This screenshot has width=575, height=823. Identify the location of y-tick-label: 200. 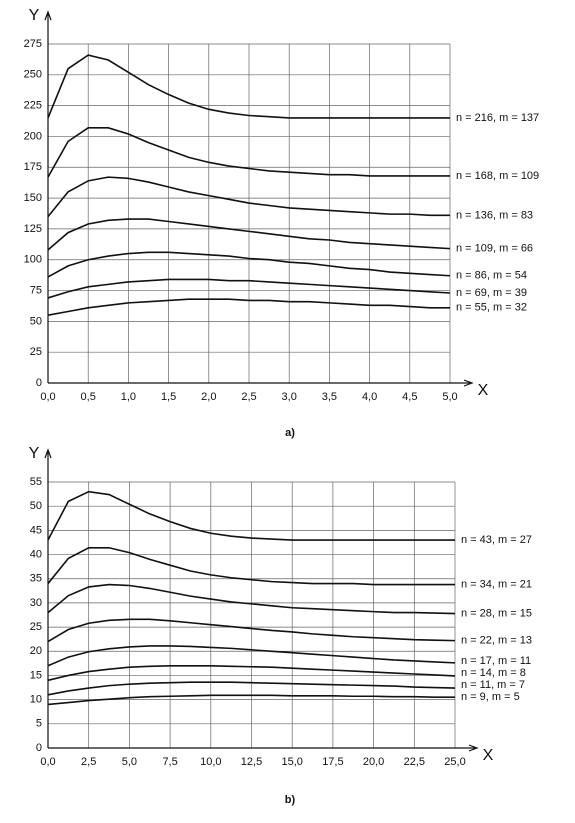
(33, 136).